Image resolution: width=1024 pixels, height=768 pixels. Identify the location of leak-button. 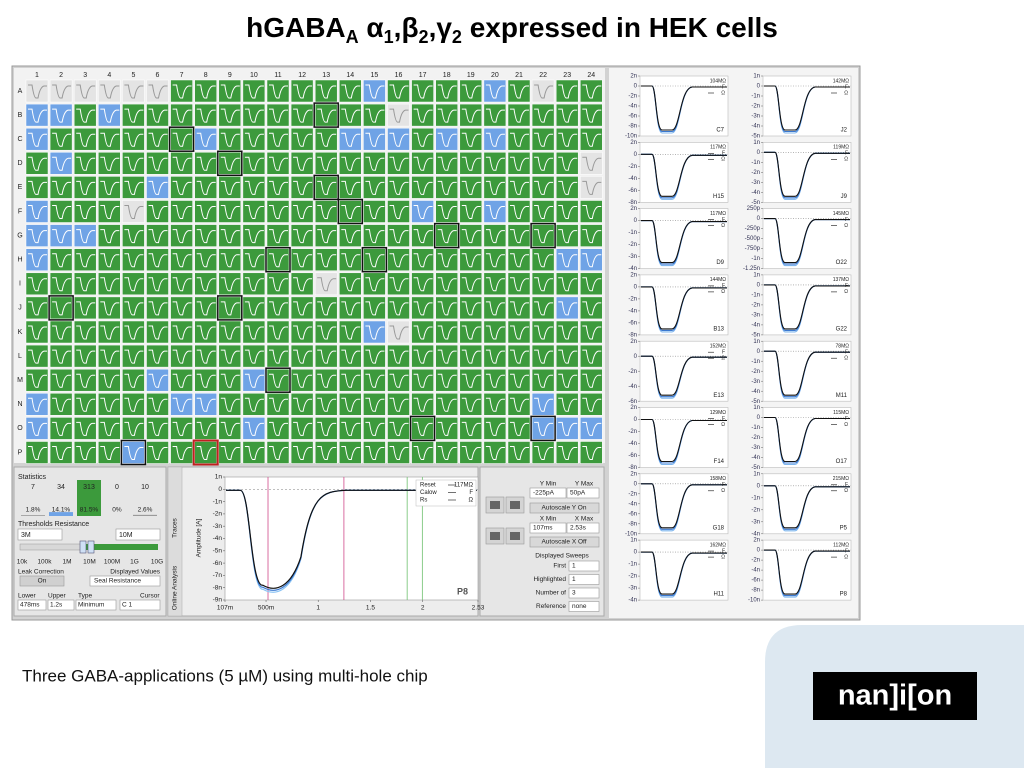
(42, 581).